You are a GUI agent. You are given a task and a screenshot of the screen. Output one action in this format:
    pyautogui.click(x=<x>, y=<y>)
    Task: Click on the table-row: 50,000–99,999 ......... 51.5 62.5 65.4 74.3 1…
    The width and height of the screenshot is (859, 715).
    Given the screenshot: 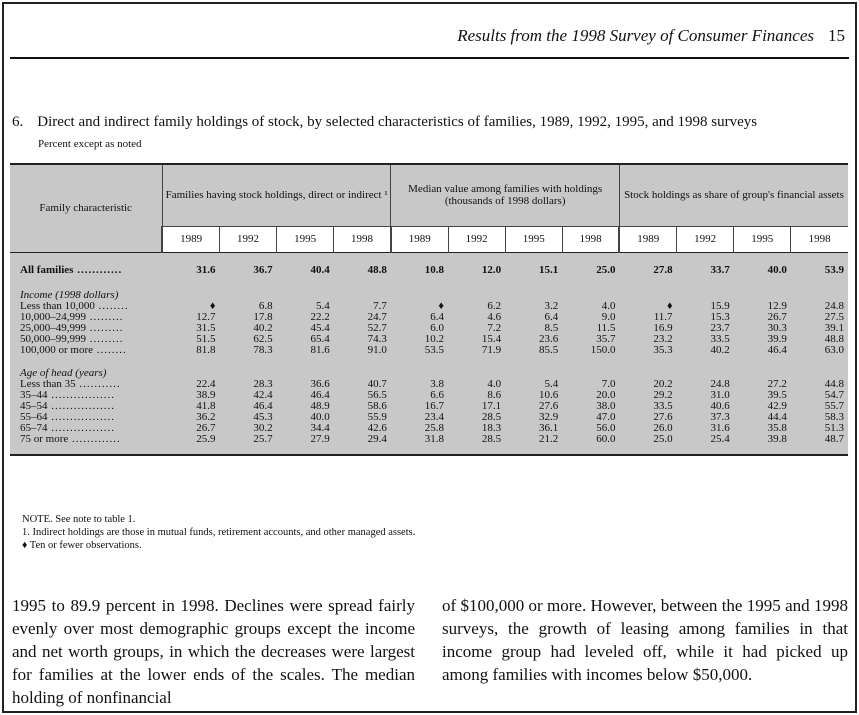 What is the action you would take?
    pyautogui.click(x=429, y=339)
    